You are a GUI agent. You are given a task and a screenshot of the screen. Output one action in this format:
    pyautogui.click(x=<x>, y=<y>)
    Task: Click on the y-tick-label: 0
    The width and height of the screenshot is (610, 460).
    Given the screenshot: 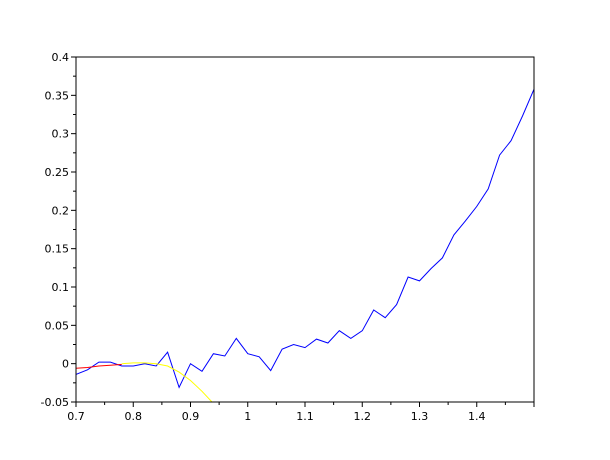 What is the action you would take?
    pyautogui.click(x=65, y=364)
    